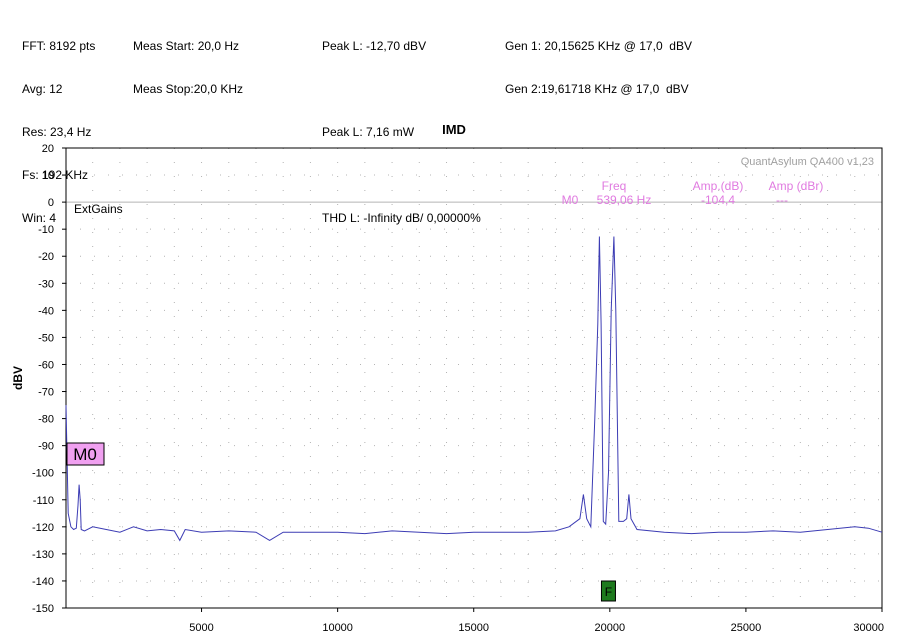 The image size is (910, 643). I want to click on y-tick-label: -150, so click(43, 609).